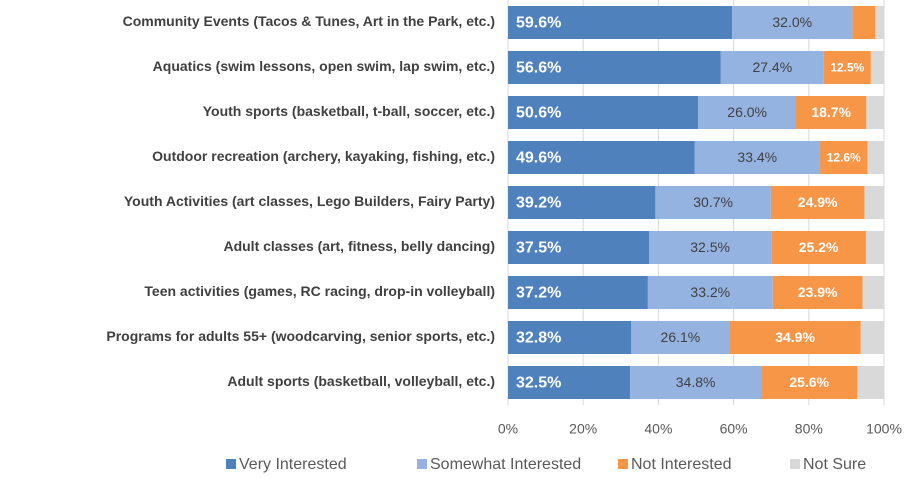  I want to click on data-label: 30.7%, so click(713, 202).